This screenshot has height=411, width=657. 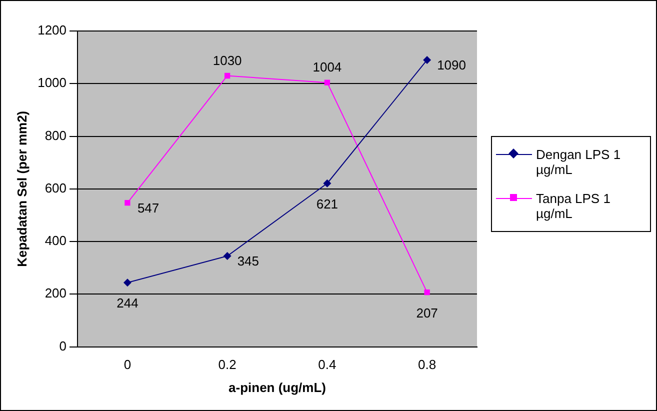 I want to click on data-label: 345, so click(x=248, y=261).